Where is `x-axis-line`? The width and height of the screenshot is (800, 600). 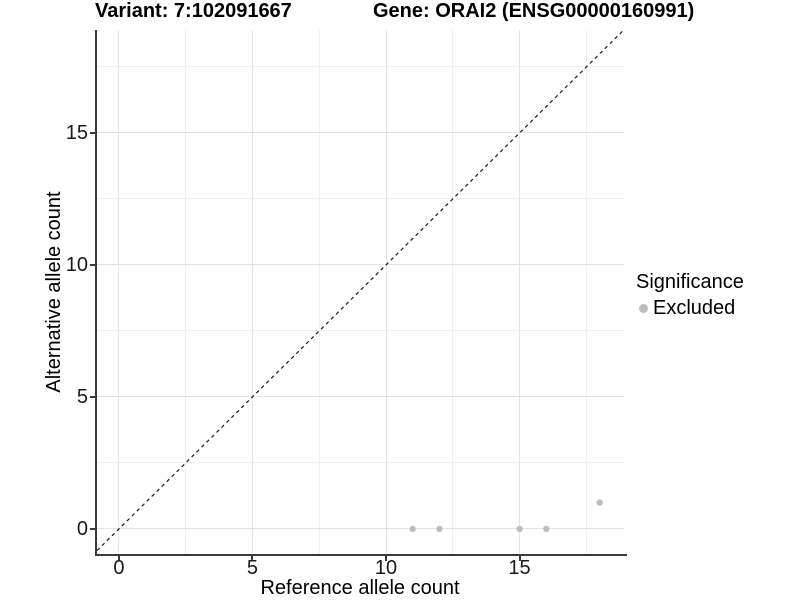 x-axis-line is located at coordinates (361, 555).